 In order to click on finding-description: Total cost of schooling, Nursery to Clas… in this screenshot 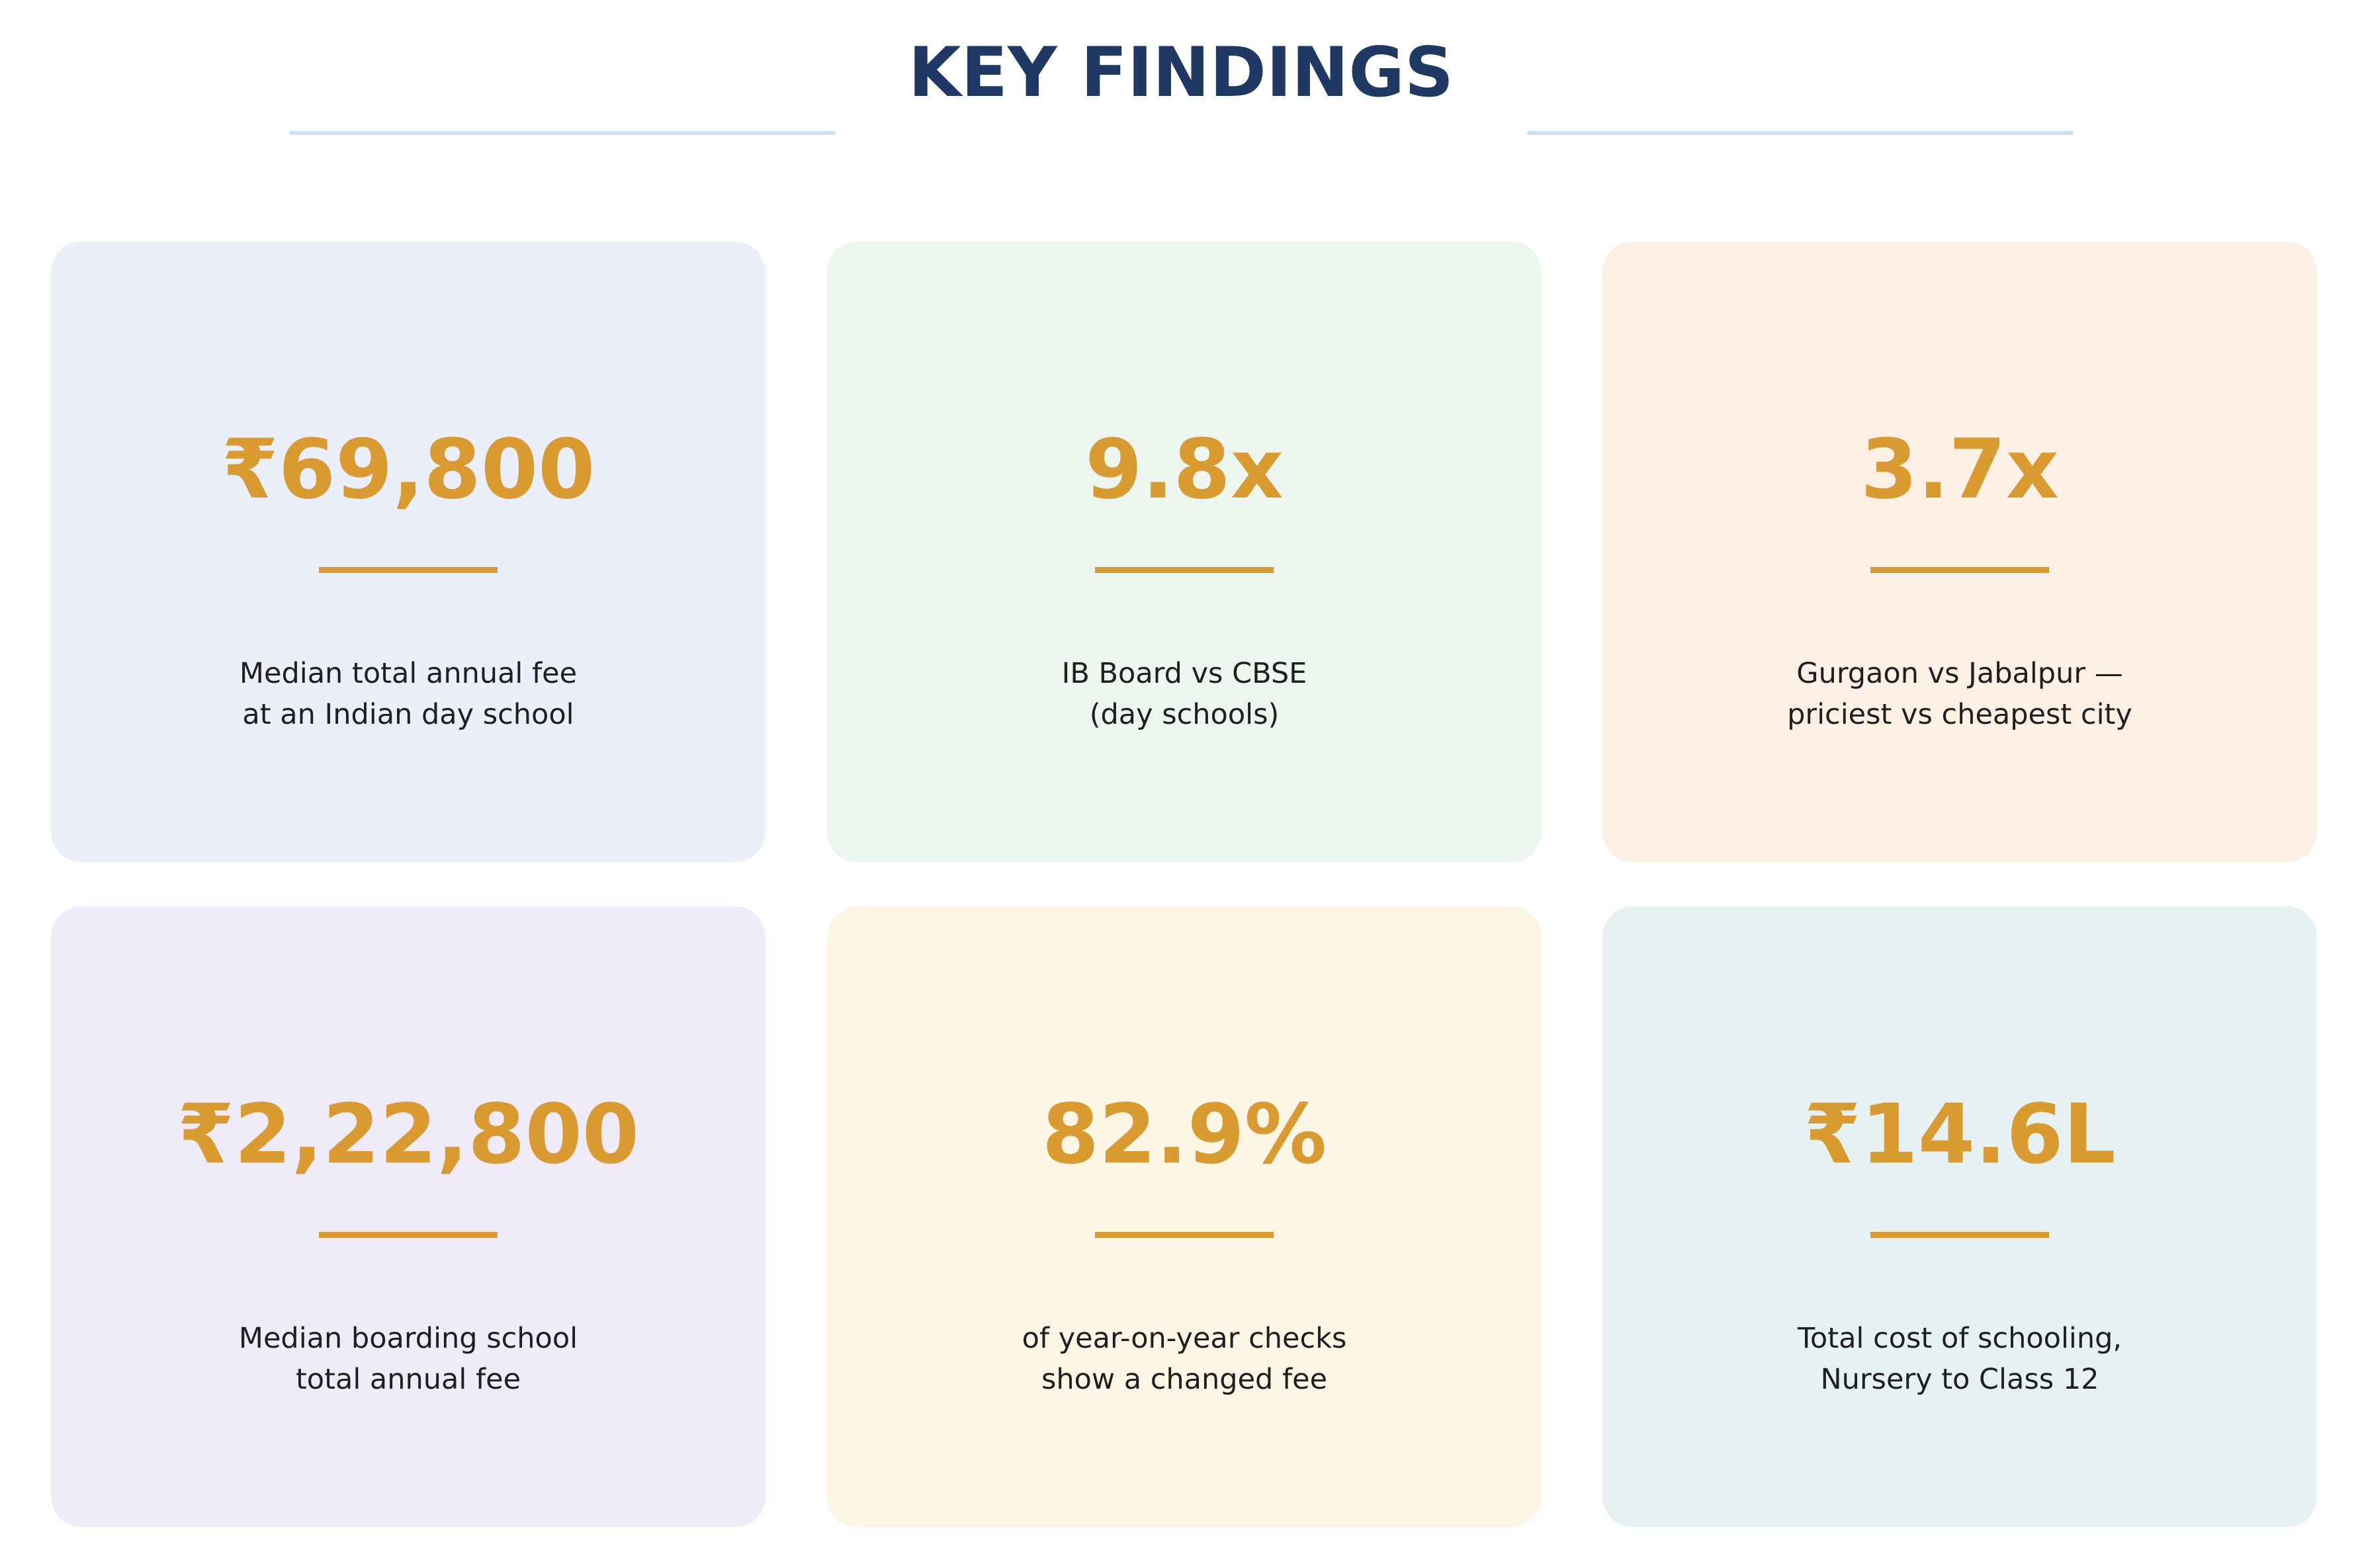, I will do `click(1959, 1359)`.